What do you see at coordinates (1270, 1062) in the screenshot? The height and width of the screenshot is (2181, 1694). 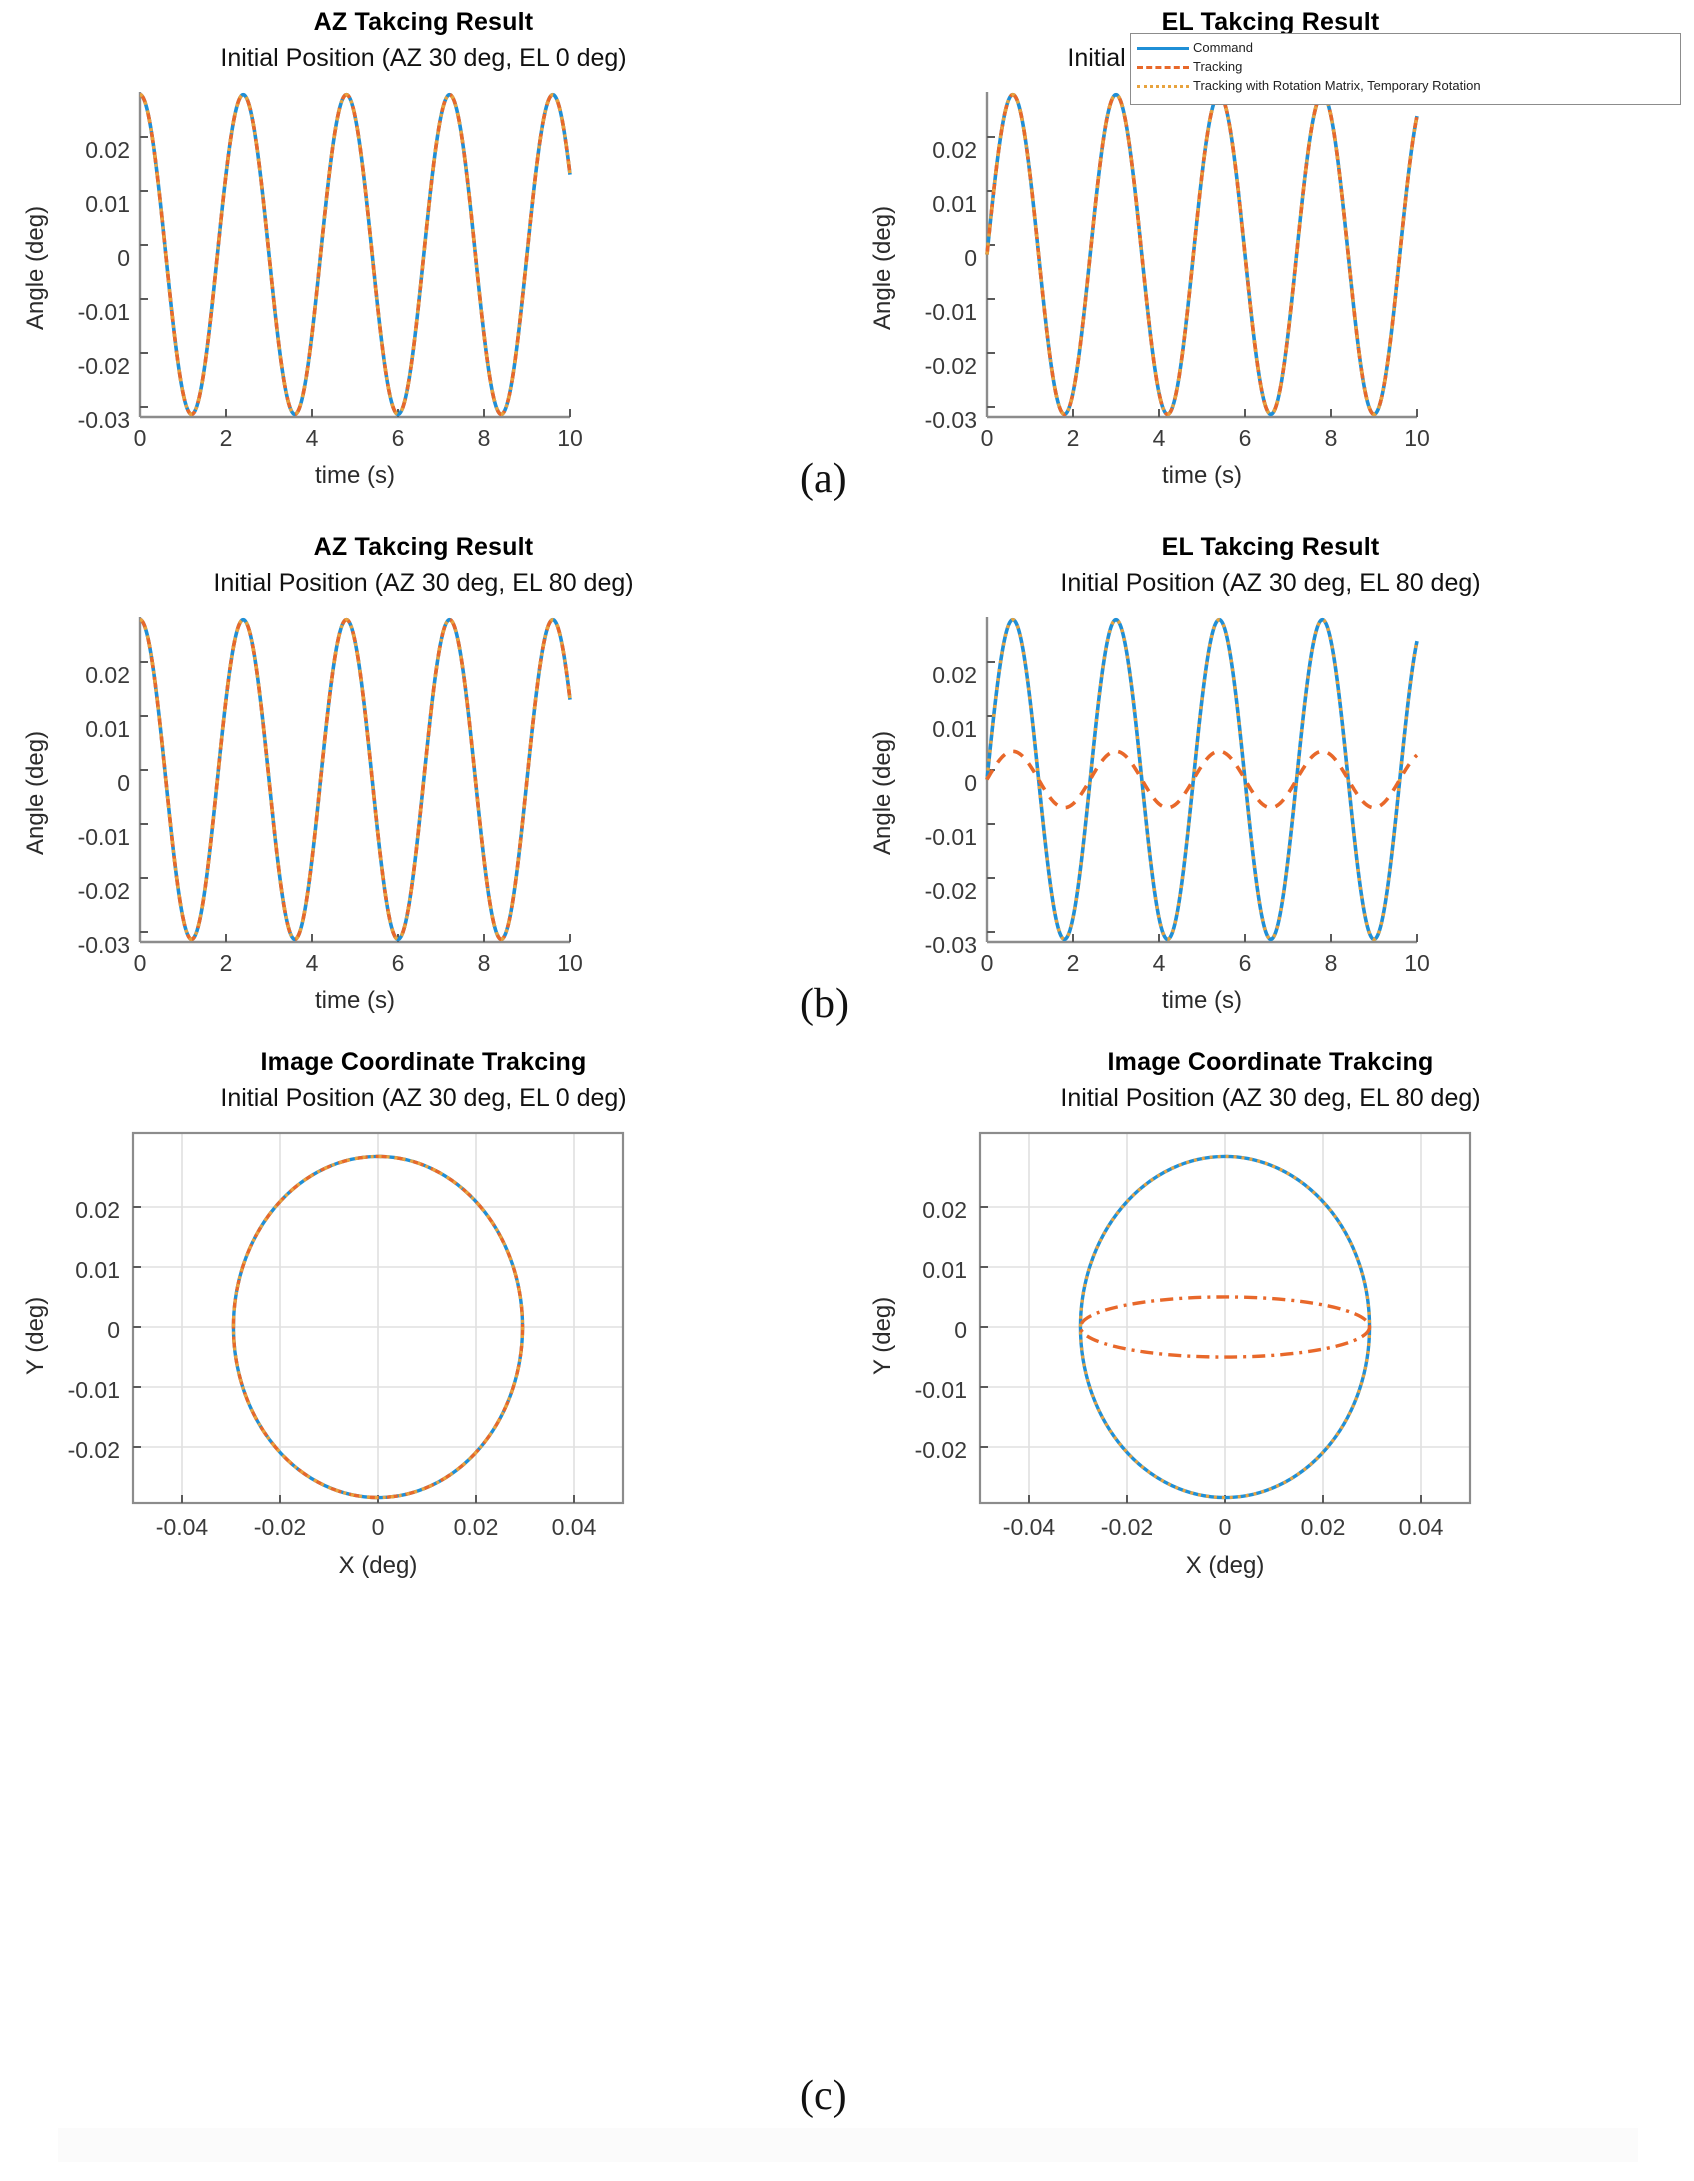 I see `panel-title: Image Coordinate Trakcing` at bounding box center [1270, 1062].